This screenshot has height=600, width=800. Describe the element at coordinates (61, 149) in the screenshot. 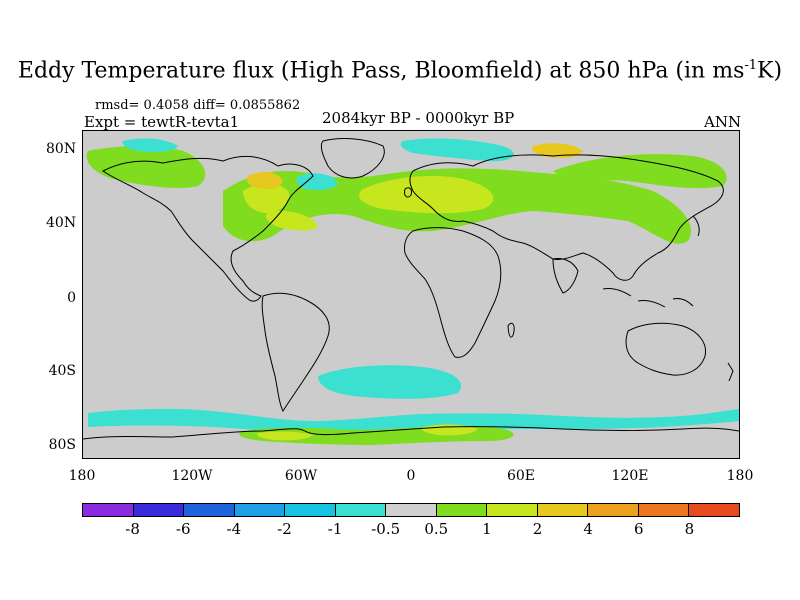

I see `lat-label: 80N` at that location.